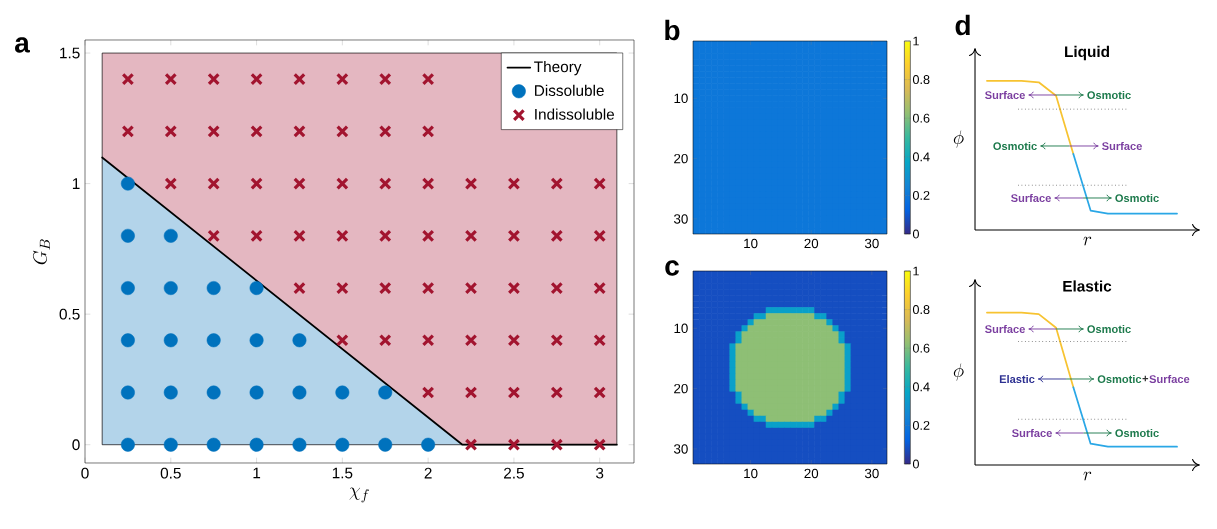 The height and width of the screenshot is (529, 1217). Describe the element at coordinates (69, 314) in the screenshot. I see `y-tick-label: 0.5` at that location.